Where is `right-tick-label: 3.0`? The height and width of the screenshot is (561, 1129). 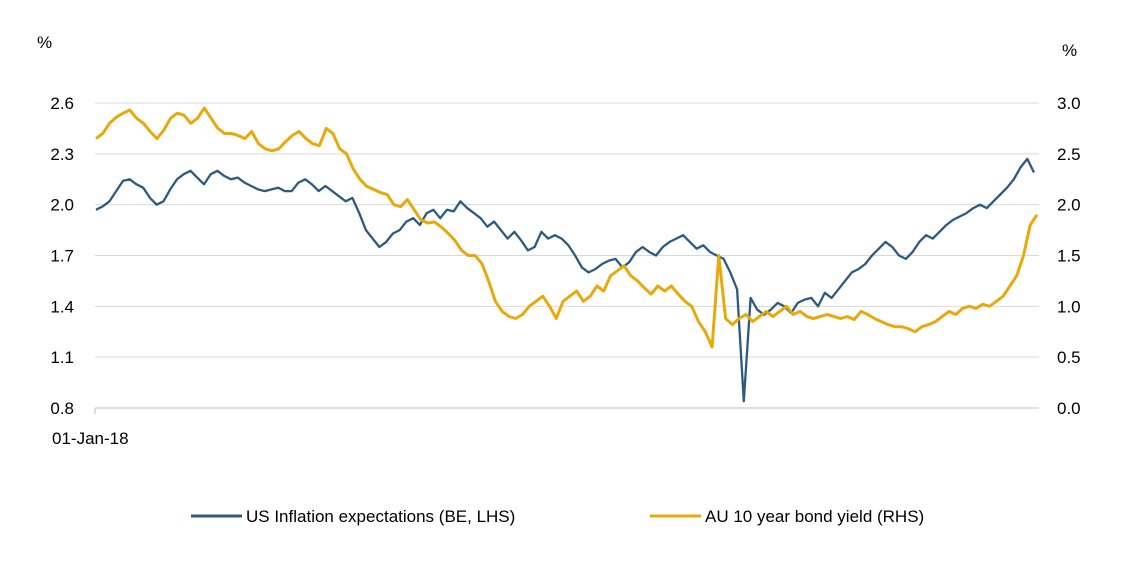
right-tick-label: 3.0 is located at coordinates (1069, 103).